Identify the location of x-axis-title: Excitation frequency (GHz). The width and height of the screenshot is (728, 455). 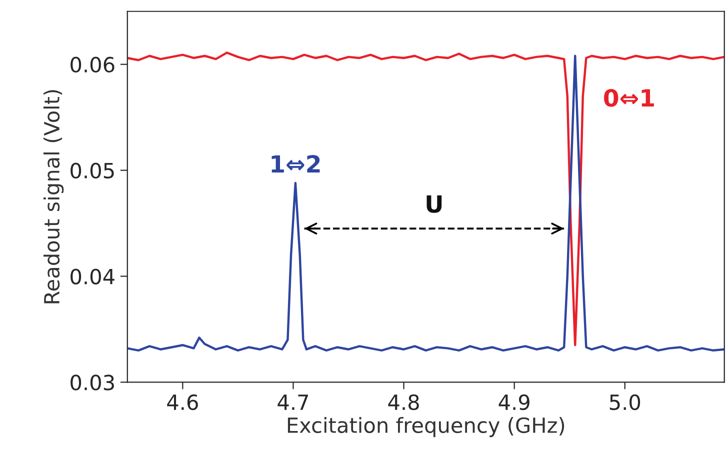
(426, 427).